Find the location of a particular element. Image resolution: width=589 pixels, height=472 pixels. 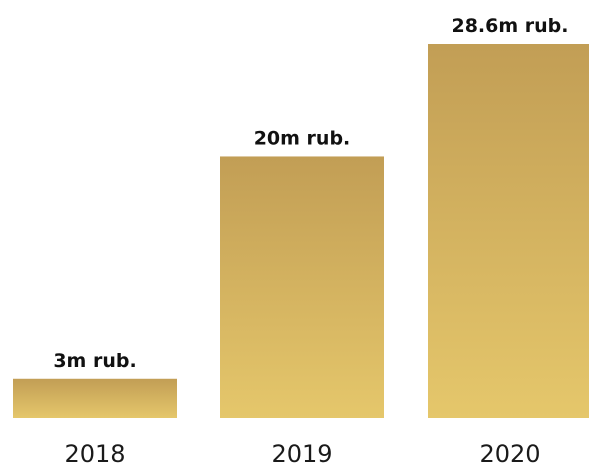

data-label-2018: 3m rub. is located at coordinates (94, 361).